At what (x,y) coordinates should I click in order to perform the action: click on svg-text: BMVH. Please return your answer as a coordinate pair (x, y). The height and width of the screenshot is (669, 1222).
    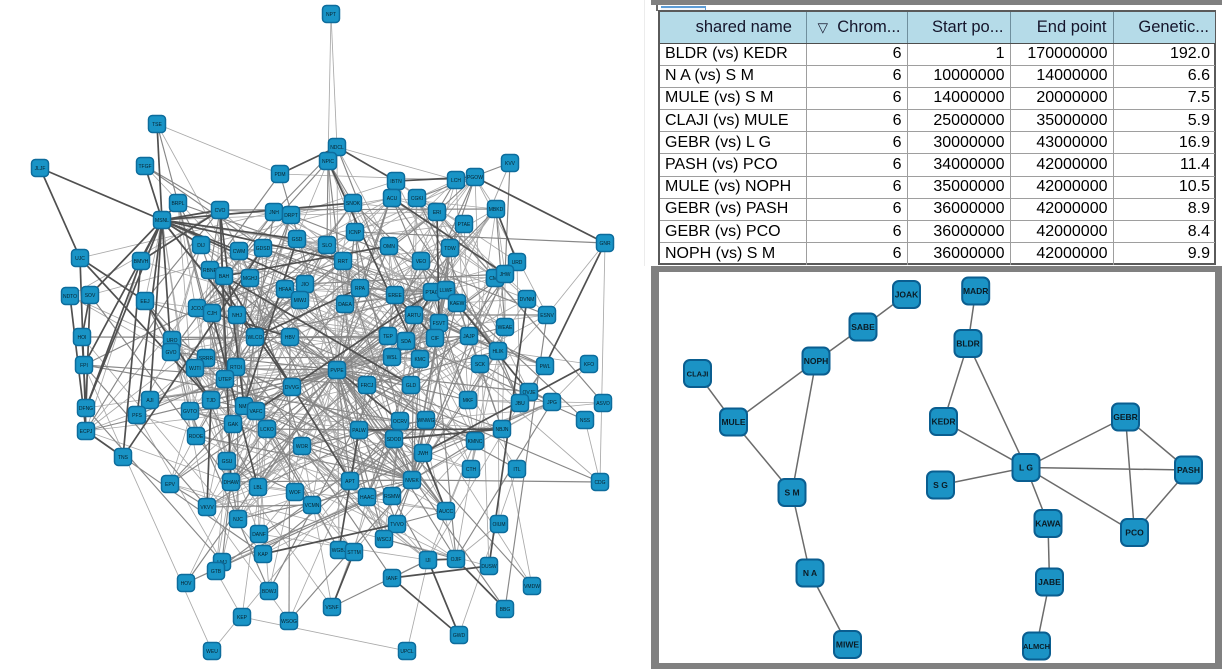
    Looking at the image, I should click on (141, 262).